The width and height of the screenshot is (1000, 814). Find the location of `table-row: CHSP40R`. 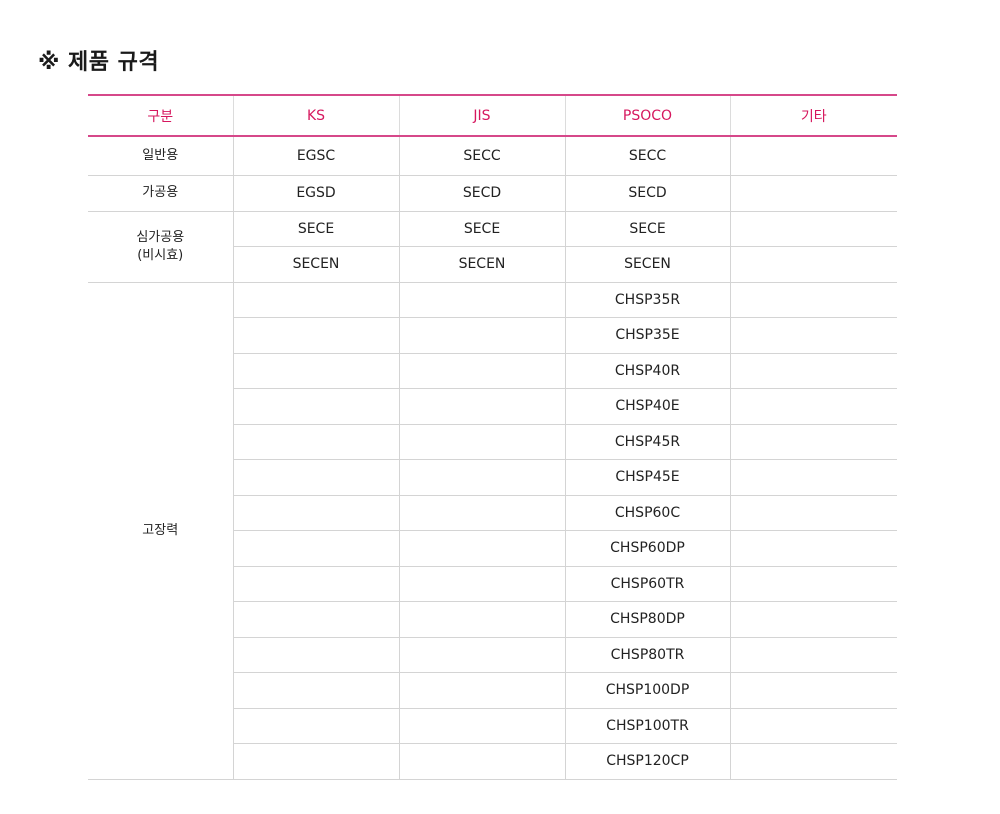

table-row: CHSP40R is located at coordinates (492, 371).